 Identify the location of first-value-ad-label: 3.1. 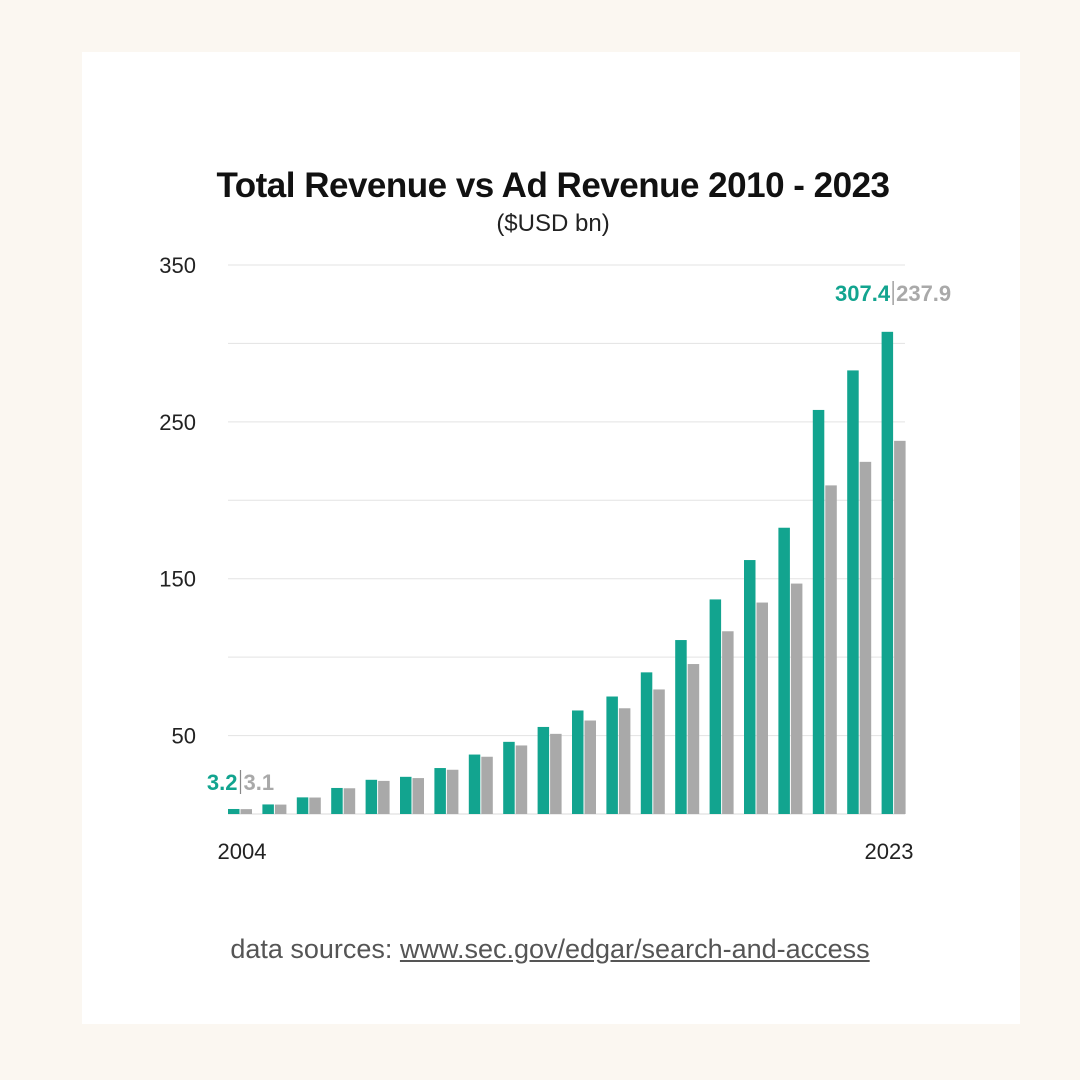
(259, 782).